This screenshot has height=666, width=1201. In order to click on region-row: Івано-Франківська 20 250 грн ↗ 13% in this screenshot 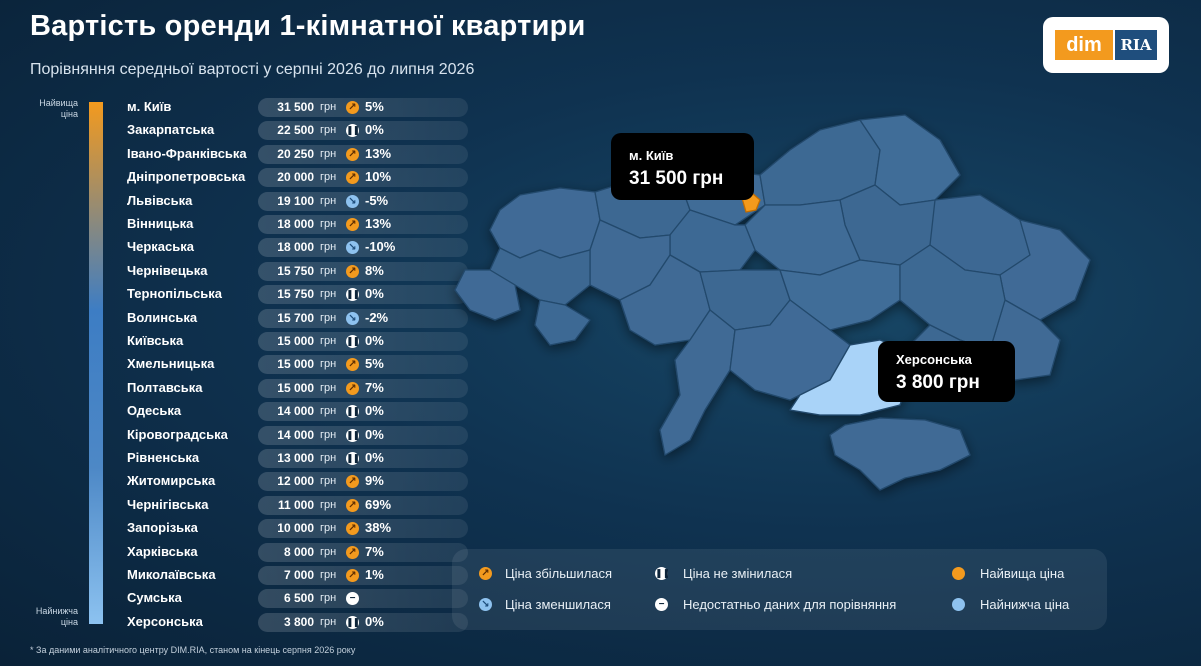, I will do `click(294, 154)`.